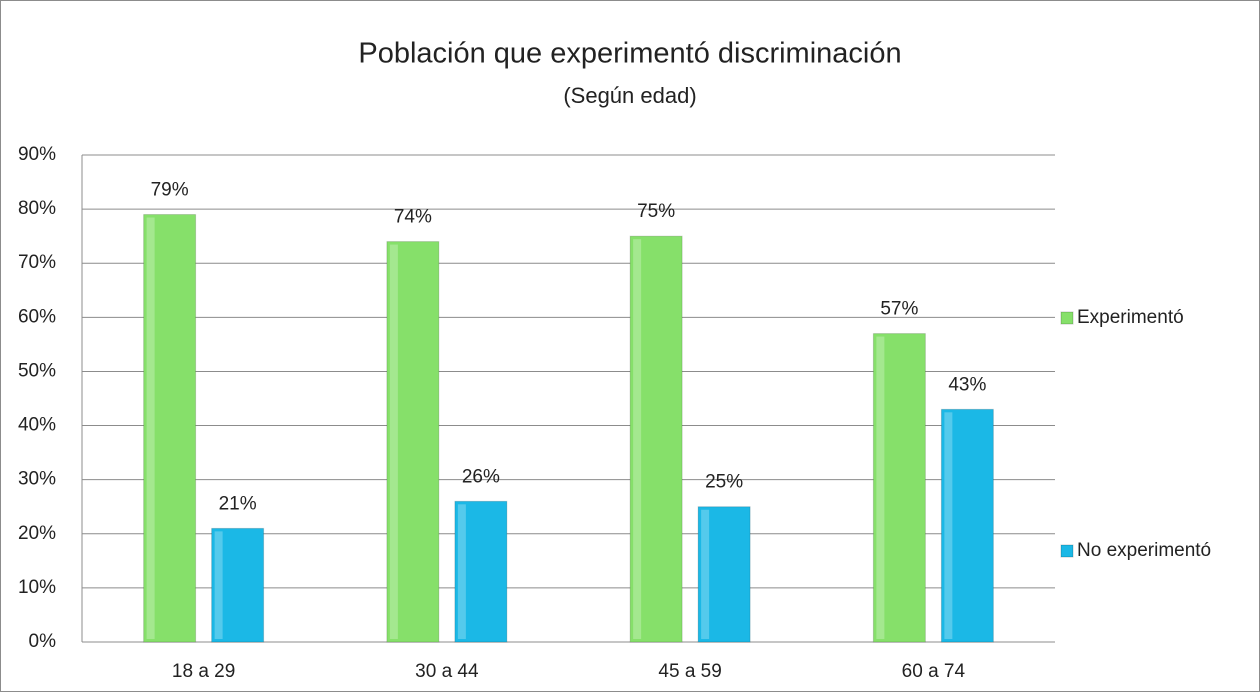 This screenshot has height=692, width=1260. What do you see at coordinates (37, 425) in the screenshot?
I see `y-tick-label: 40%` at bounding box center [37, 425].